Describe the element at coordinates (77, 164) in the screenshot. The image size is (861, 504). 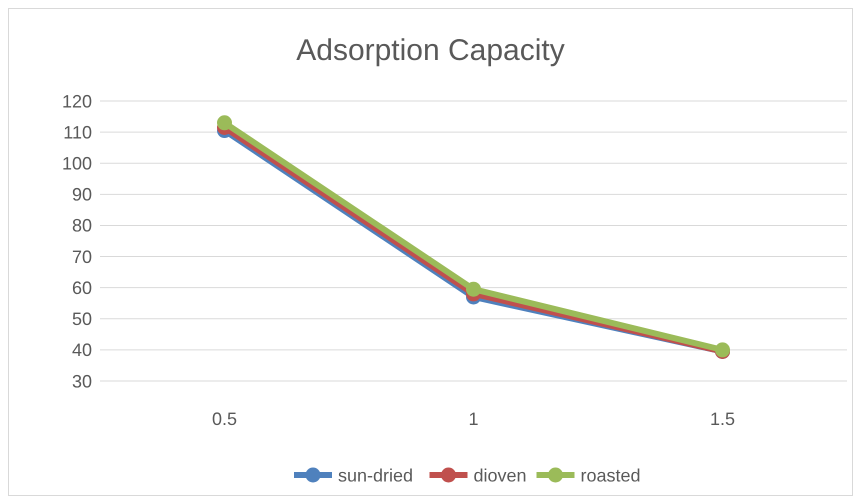
I see `y-tick-label: 100` at that location.